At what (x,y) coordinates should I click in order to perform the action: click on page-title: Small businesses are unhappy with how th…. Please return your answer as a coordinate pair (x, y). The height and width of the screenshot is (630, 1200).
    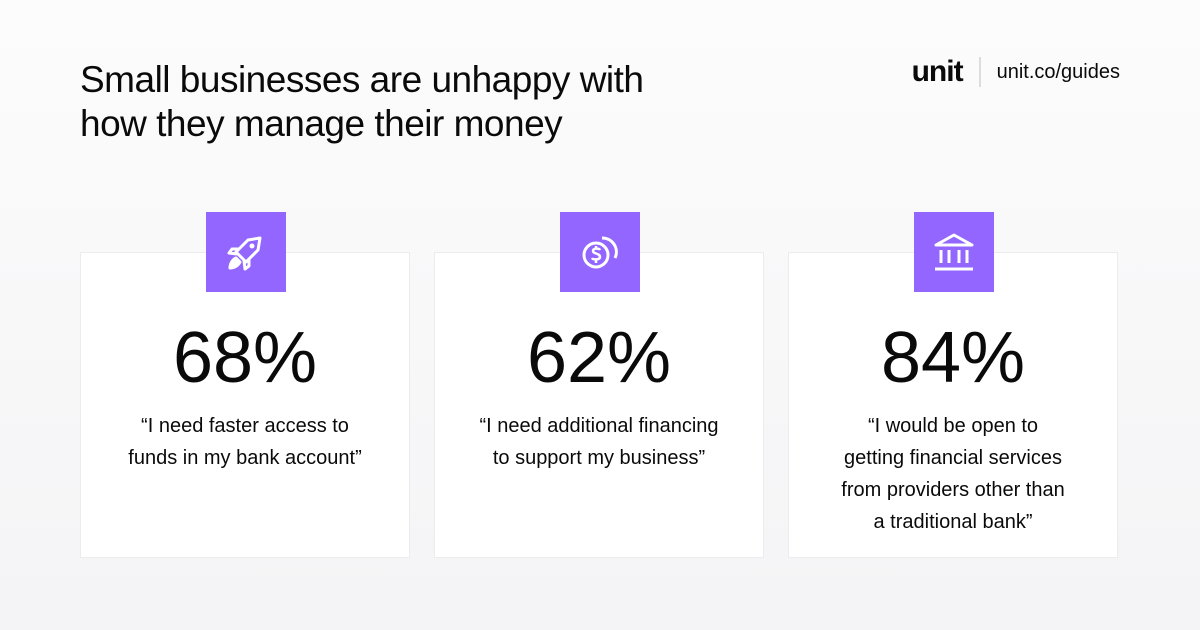
    Looking at the image, I should click on (362, 102).